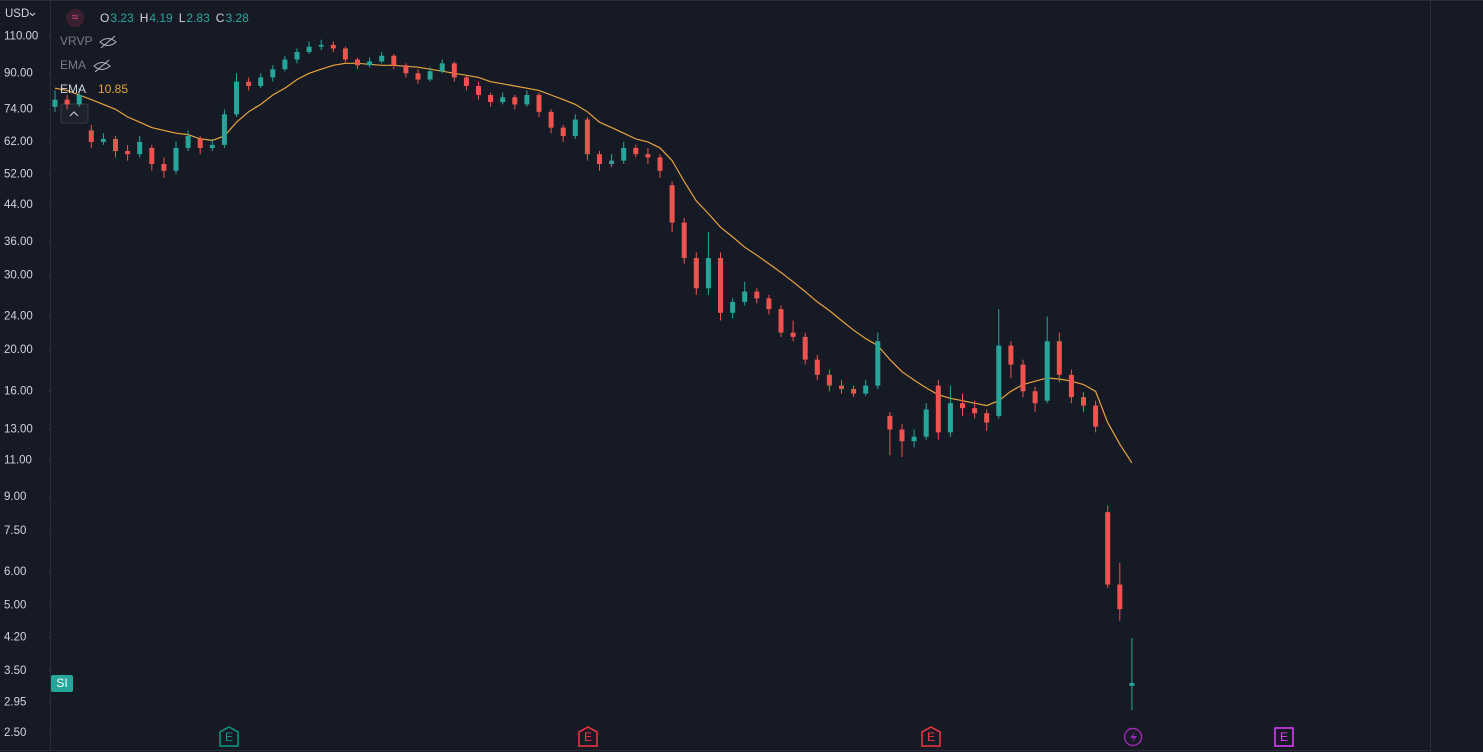 This screenshot has width=1483, height=752. What do you see at coordinates (18, 391) in the screenshot?
I see `y-tick-label: 16.00` at bounding box center [18, 391].